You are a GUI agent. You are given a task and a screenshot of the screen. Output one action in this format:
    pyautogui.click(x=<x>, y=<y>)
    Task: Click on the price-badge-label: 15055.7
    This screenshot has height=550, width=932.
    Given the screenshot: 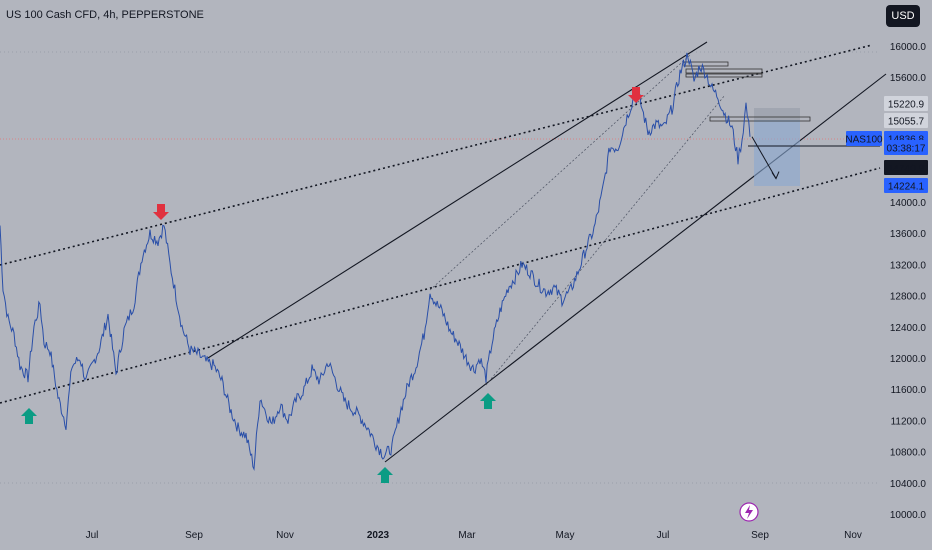 What is the action you would take?
    pyautogui.click(x=906, y=122)
    